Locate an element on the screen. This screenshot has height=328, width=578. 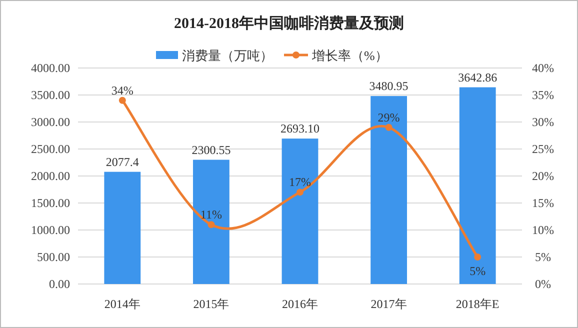
chart-title: 2014-2018年中国咖啡消费量及预测 is located at coordinates (289, 23).